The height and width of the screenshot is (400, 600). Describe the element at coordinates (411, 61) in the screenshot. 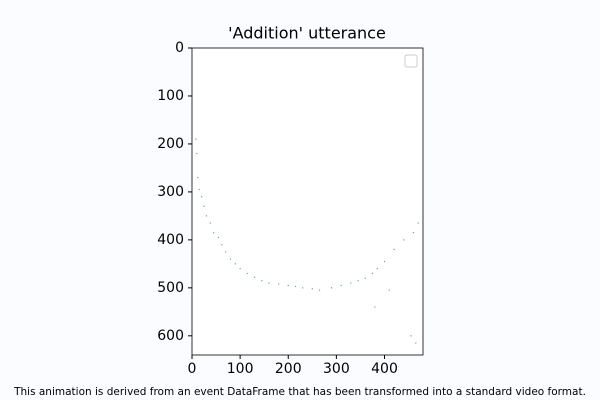

I see `legend` at that location.